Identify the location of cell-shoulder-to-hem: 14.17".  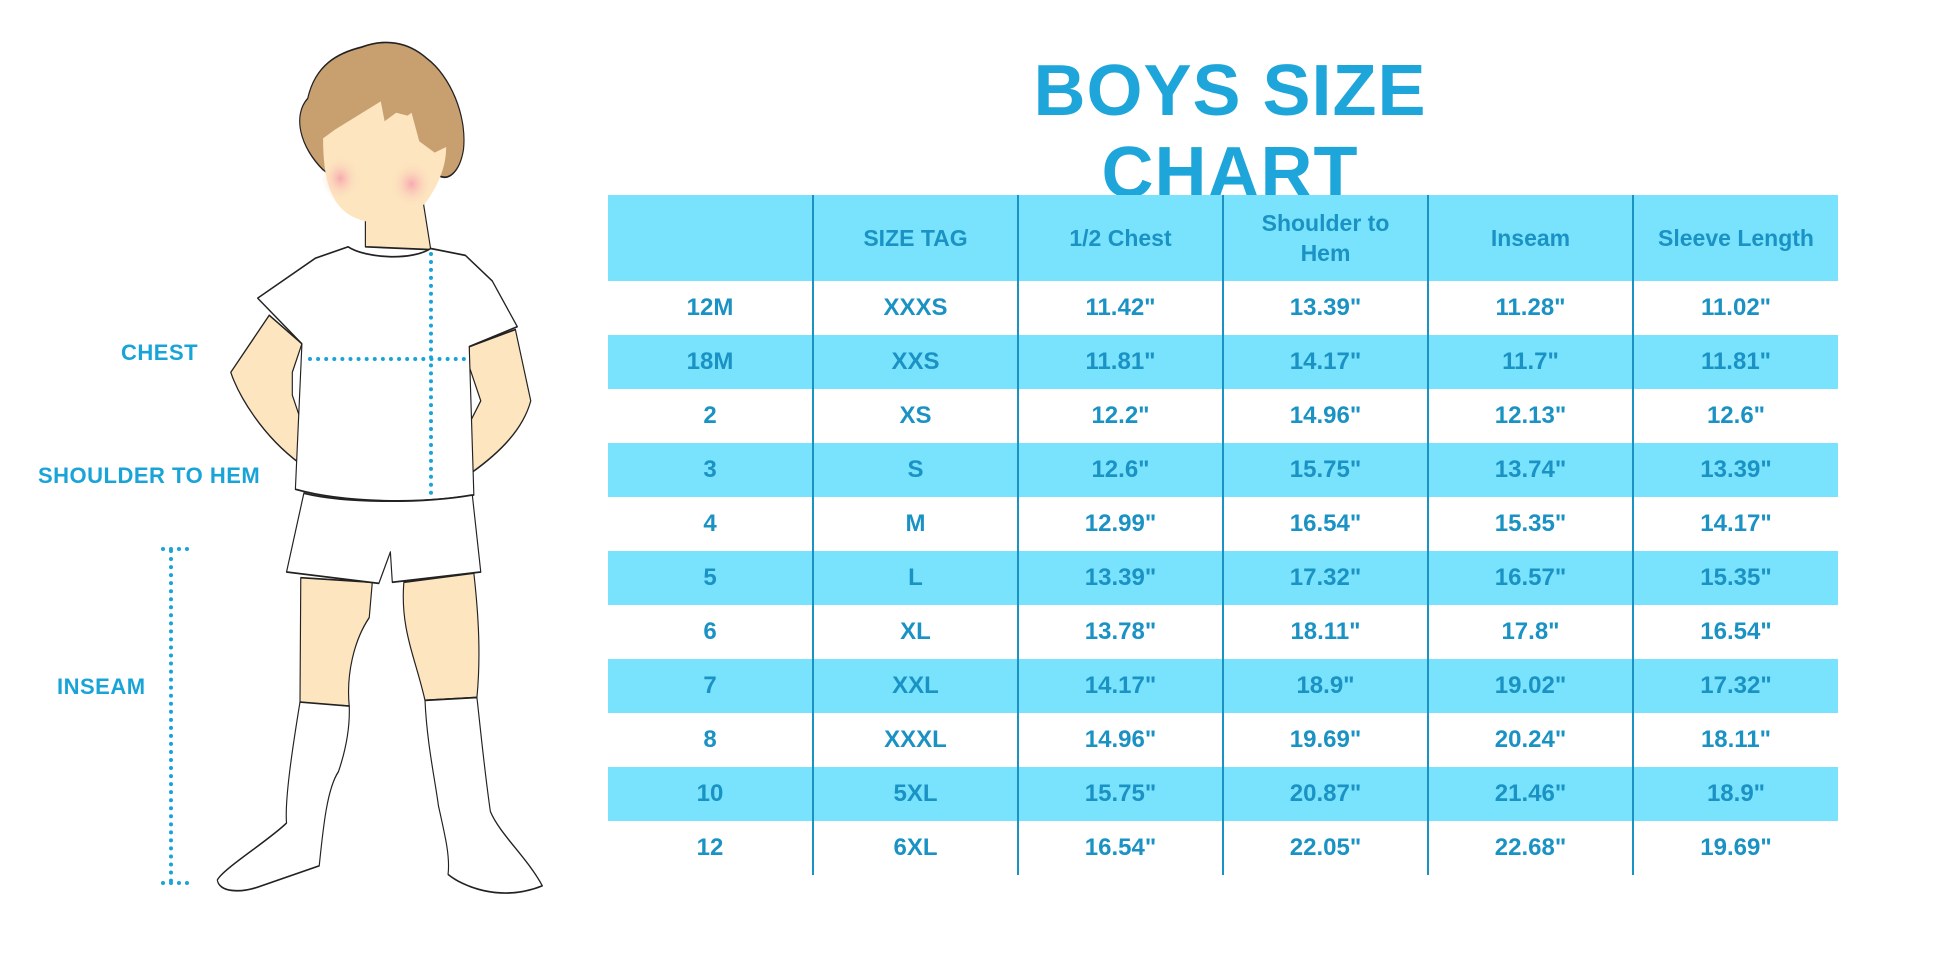
(1325, 362).